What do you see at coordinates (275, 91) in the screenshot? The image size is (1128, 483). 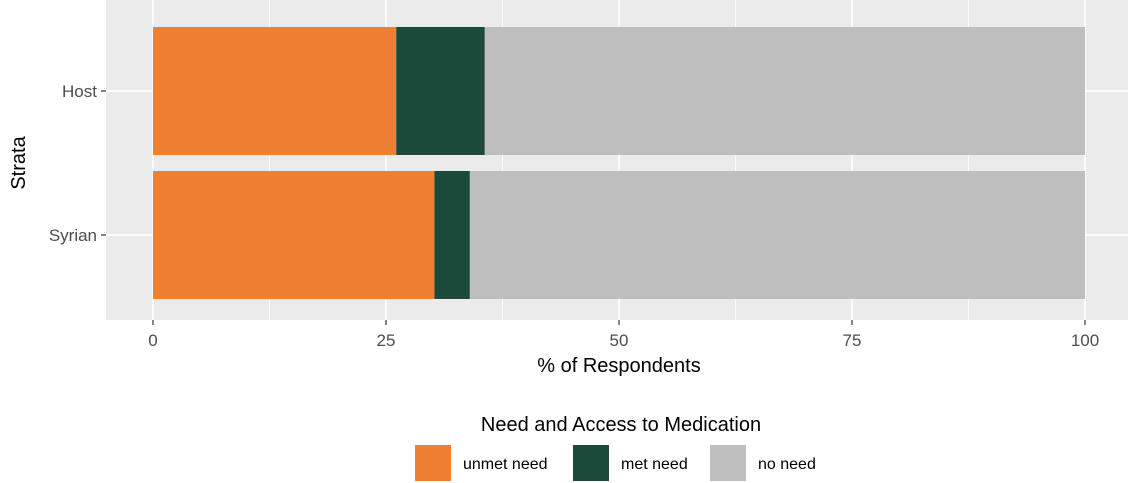 I see `bar-host-unmet-need` at bounding box center [275, 91].